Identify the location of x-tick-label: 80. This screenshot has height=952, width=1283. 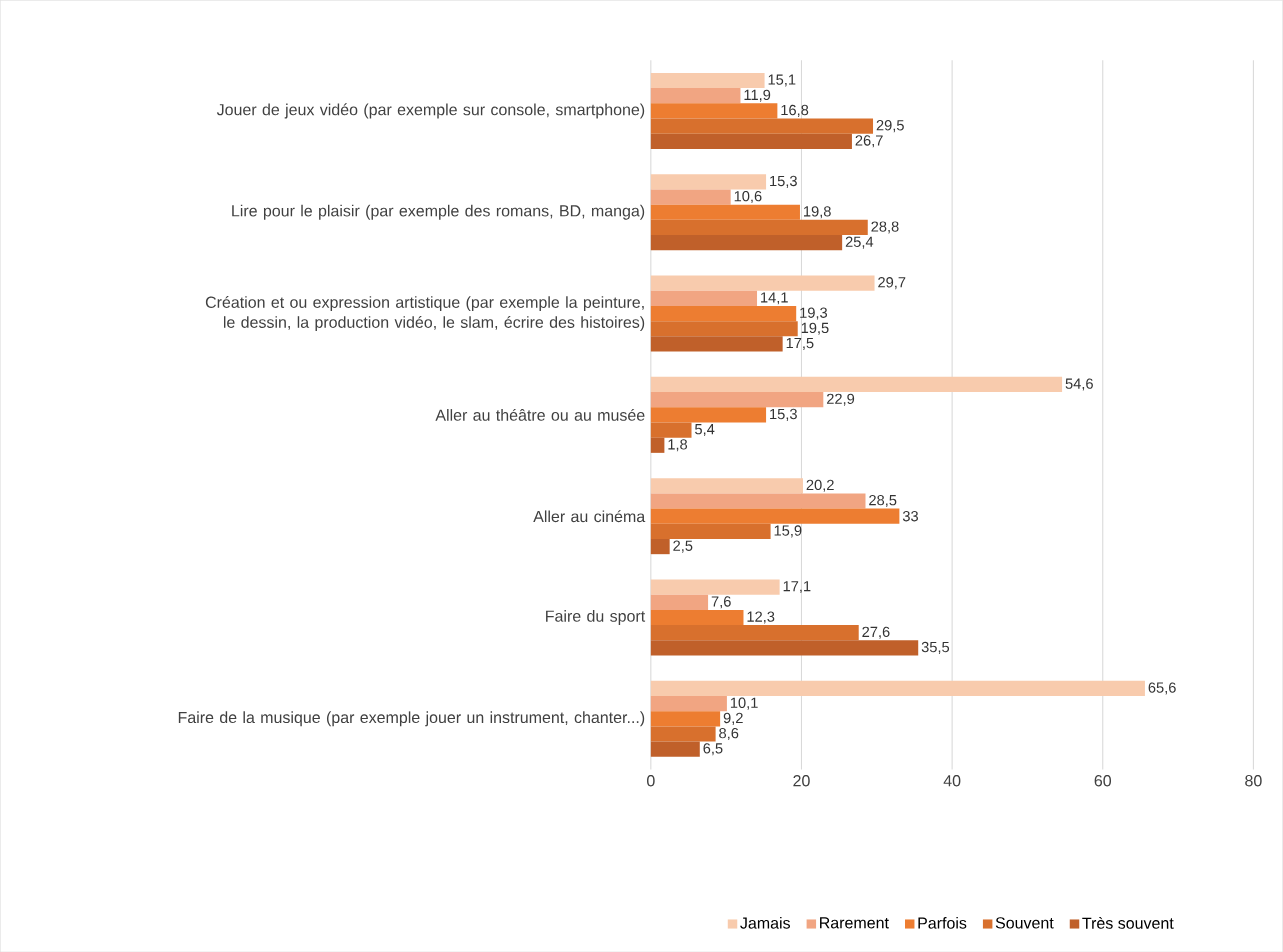
(1253, 780).